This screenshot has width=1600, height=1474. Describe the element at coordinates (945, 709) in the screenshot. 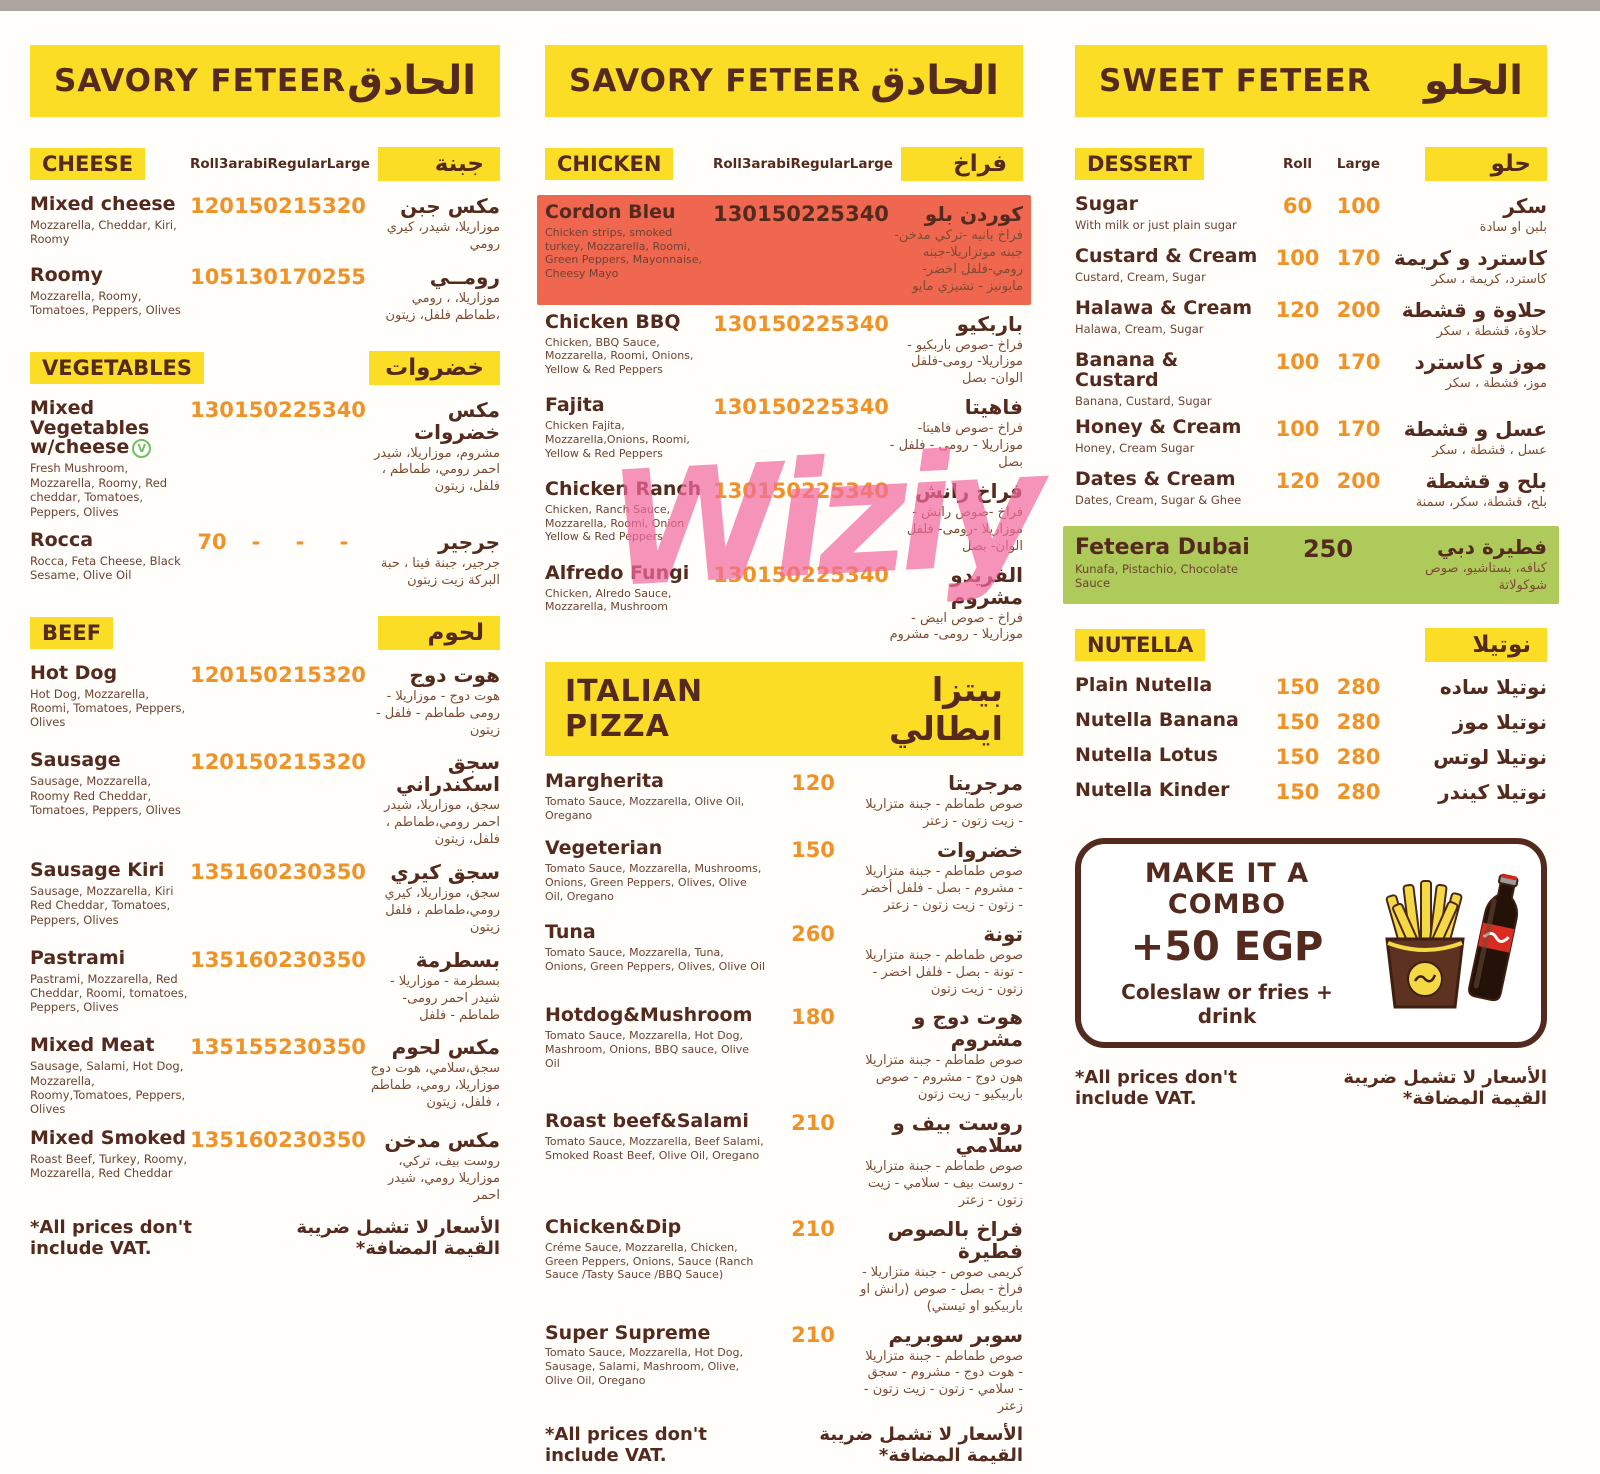

I see `pizza-title-ar: بيتزا ايطالي` at that location.